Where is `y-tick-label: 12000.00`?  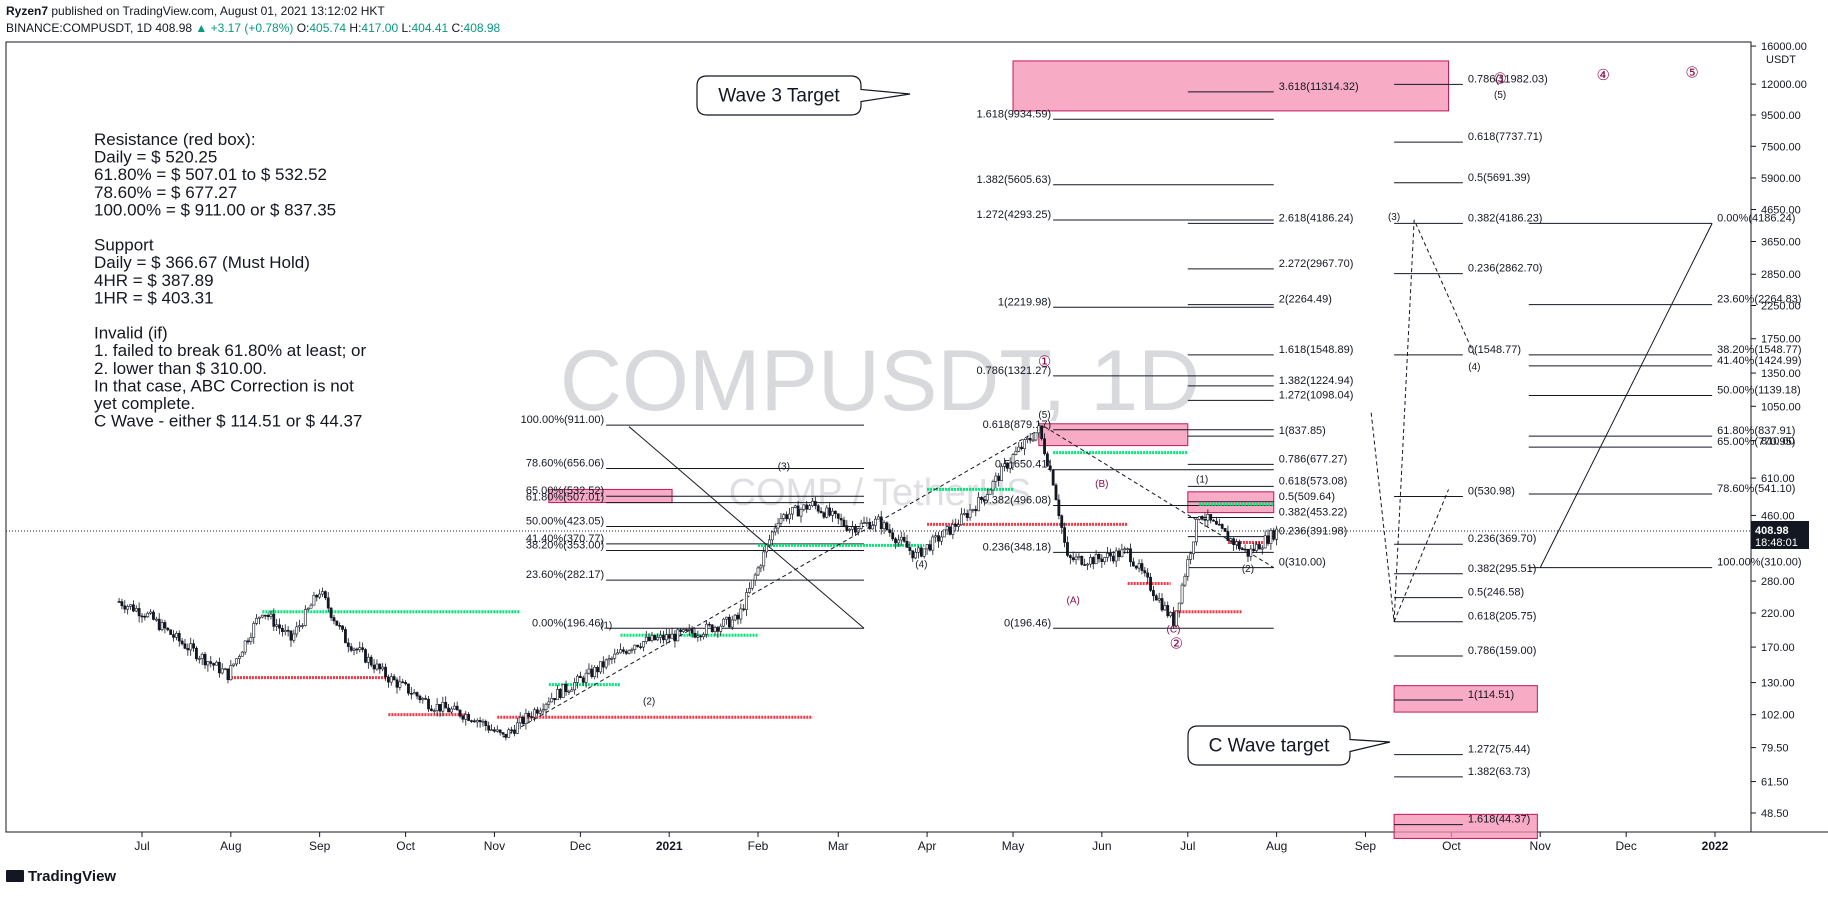 y-tick-label: 12000.00 is located at coordinates (1784, 85).